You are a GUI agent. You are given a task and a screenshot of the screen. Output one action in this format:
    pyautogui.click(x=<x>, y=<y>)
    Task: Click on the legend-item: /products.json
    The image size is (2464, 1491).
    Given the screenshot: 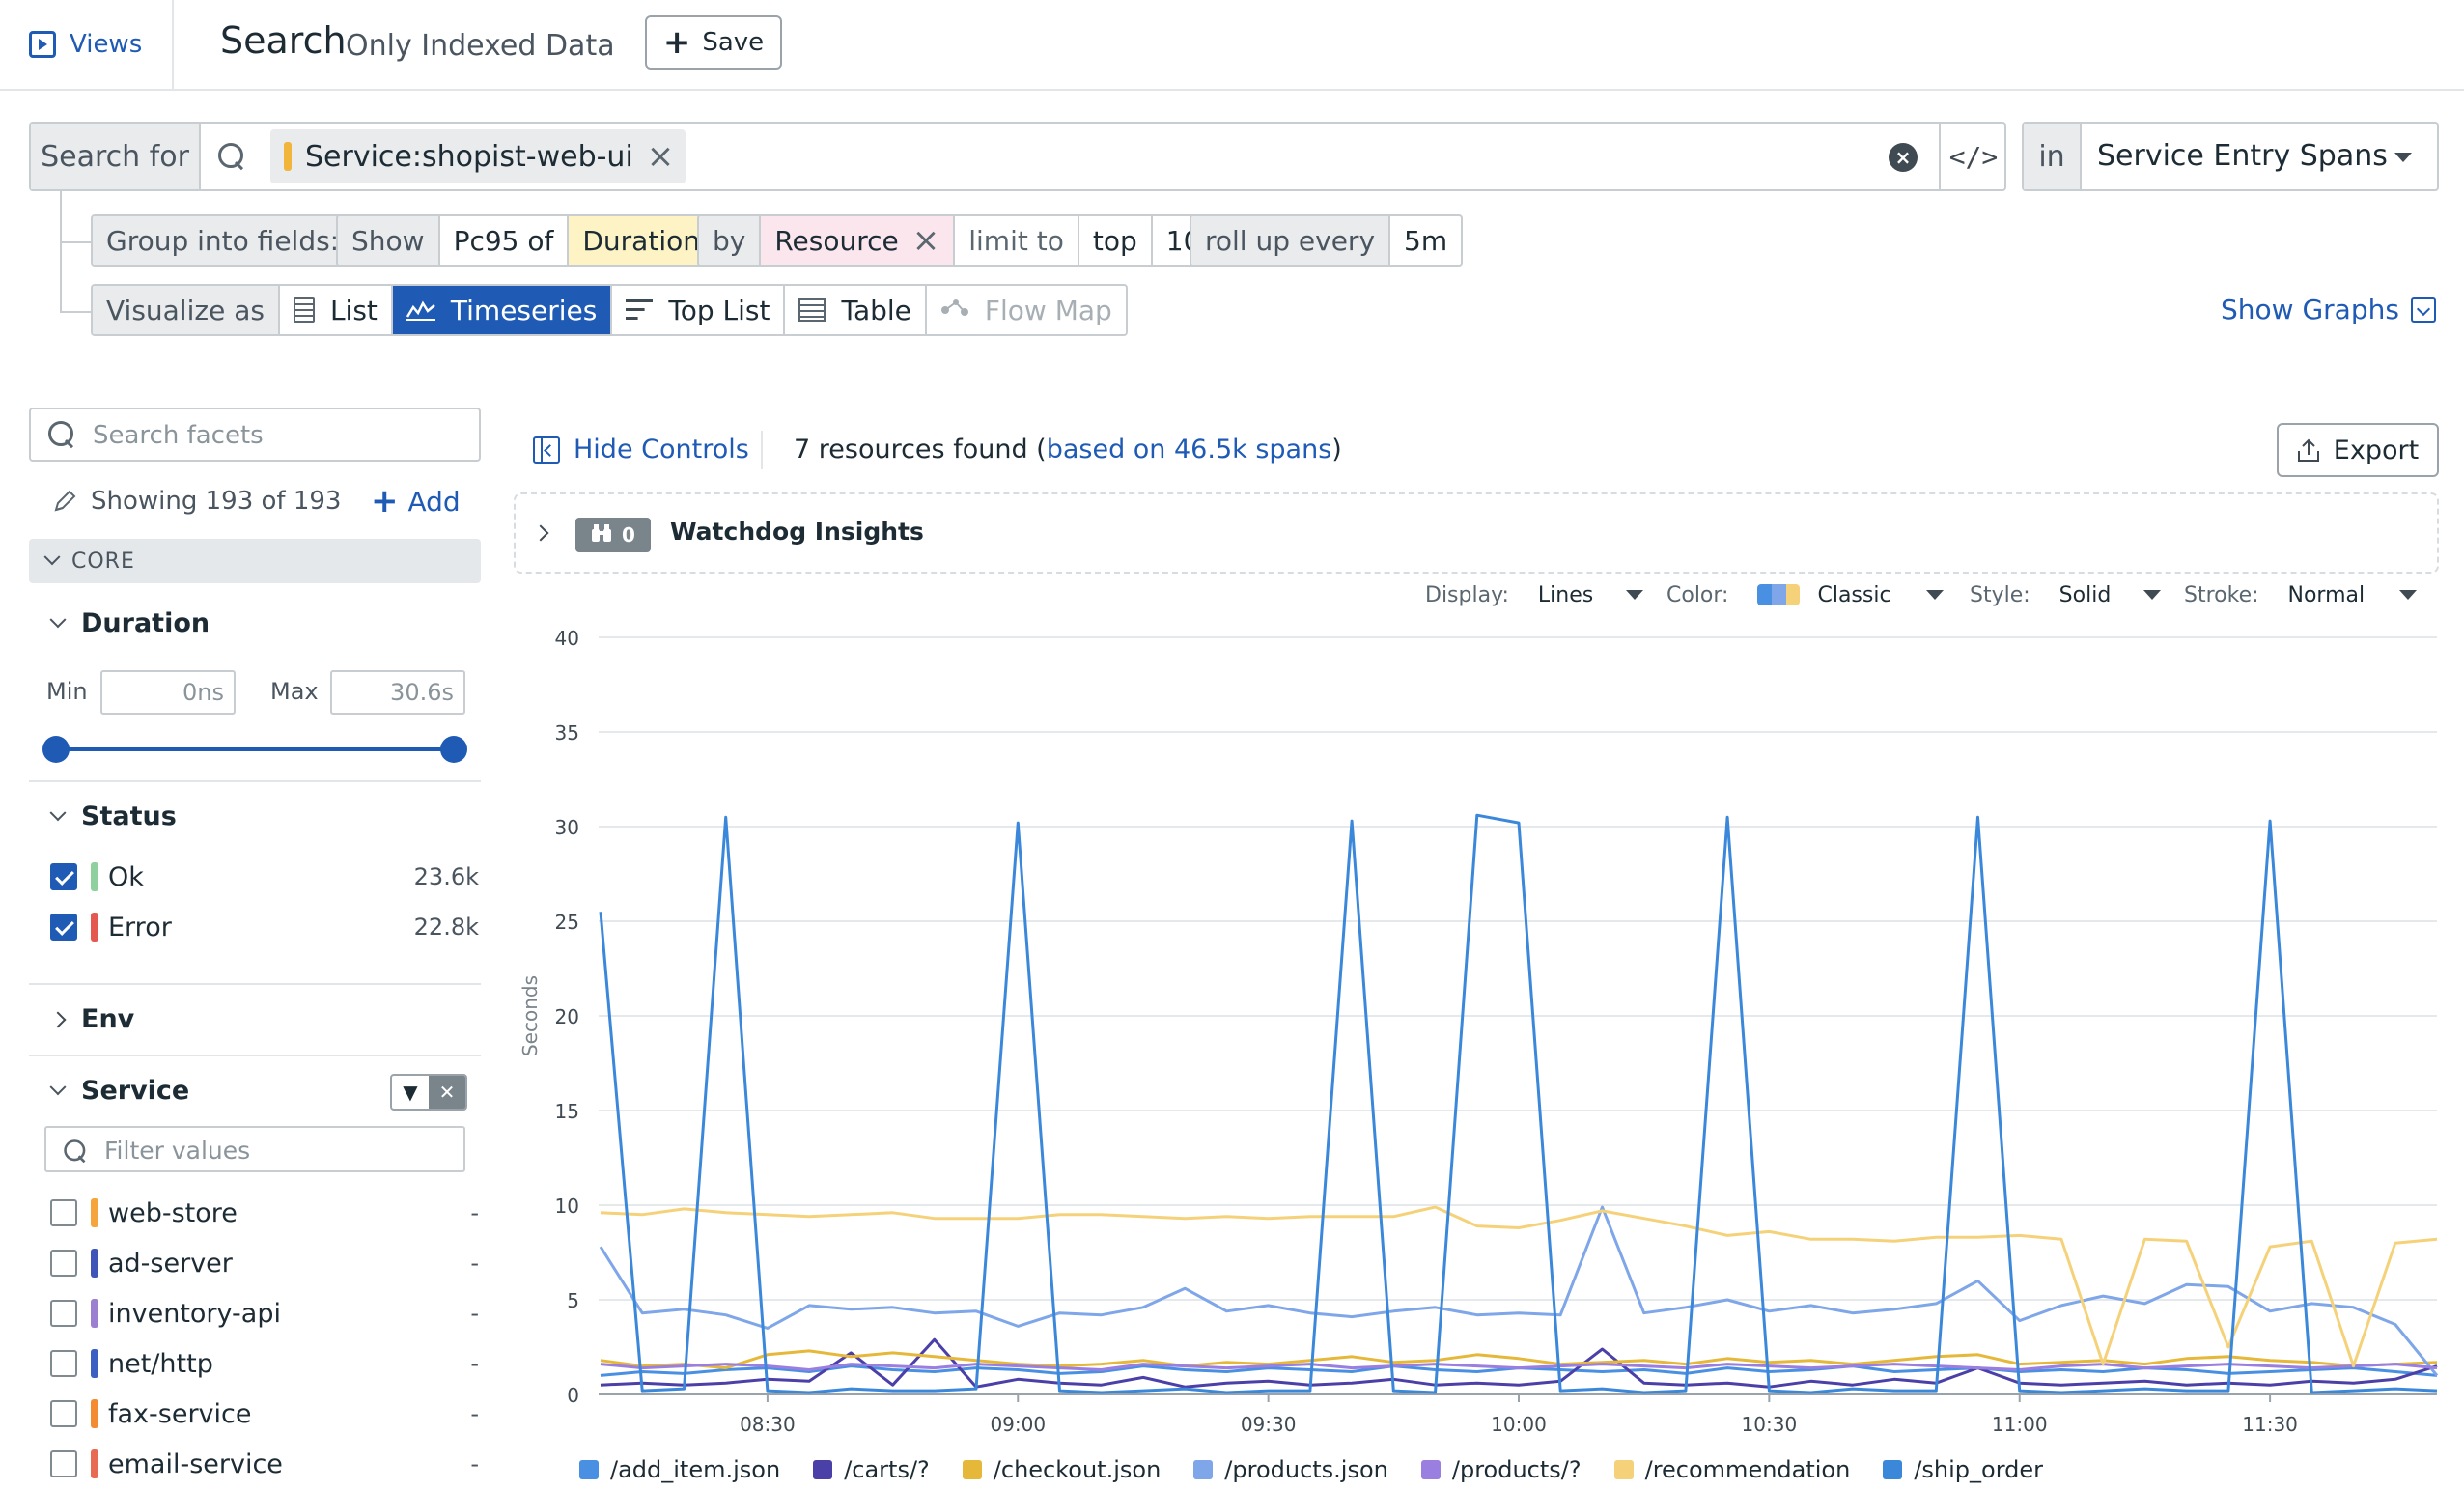 What is the action you would take?
    pyautogui.click(x=1291, y=1469)
    